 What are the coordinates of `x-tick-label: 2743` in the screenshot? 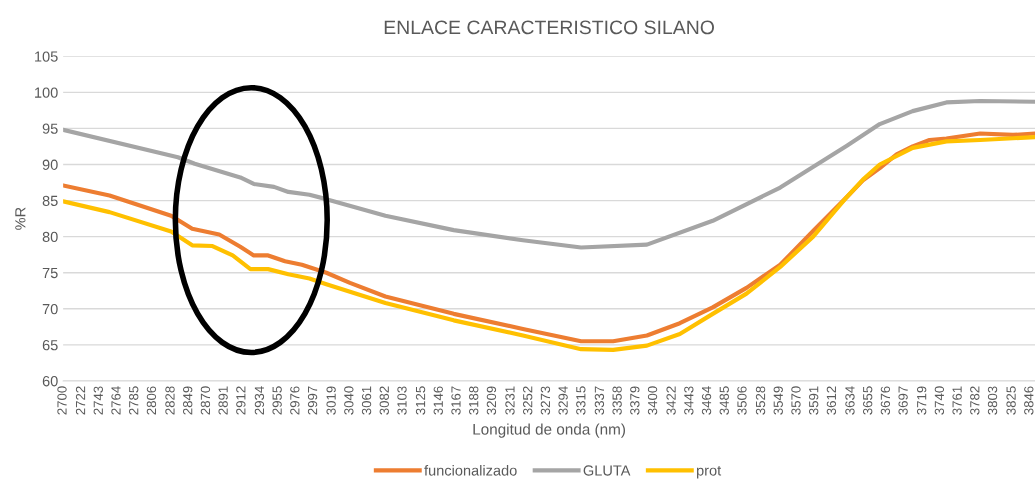 It's located at (98, 400).